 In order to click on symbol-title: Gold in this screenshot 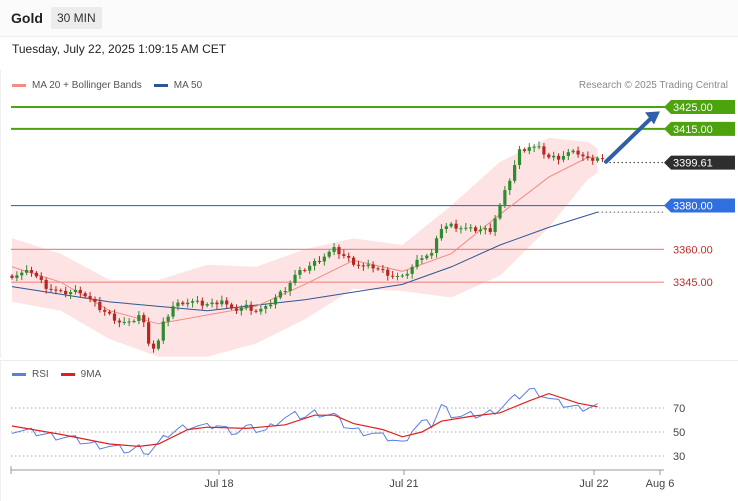, I will do `click(27, 18)`.